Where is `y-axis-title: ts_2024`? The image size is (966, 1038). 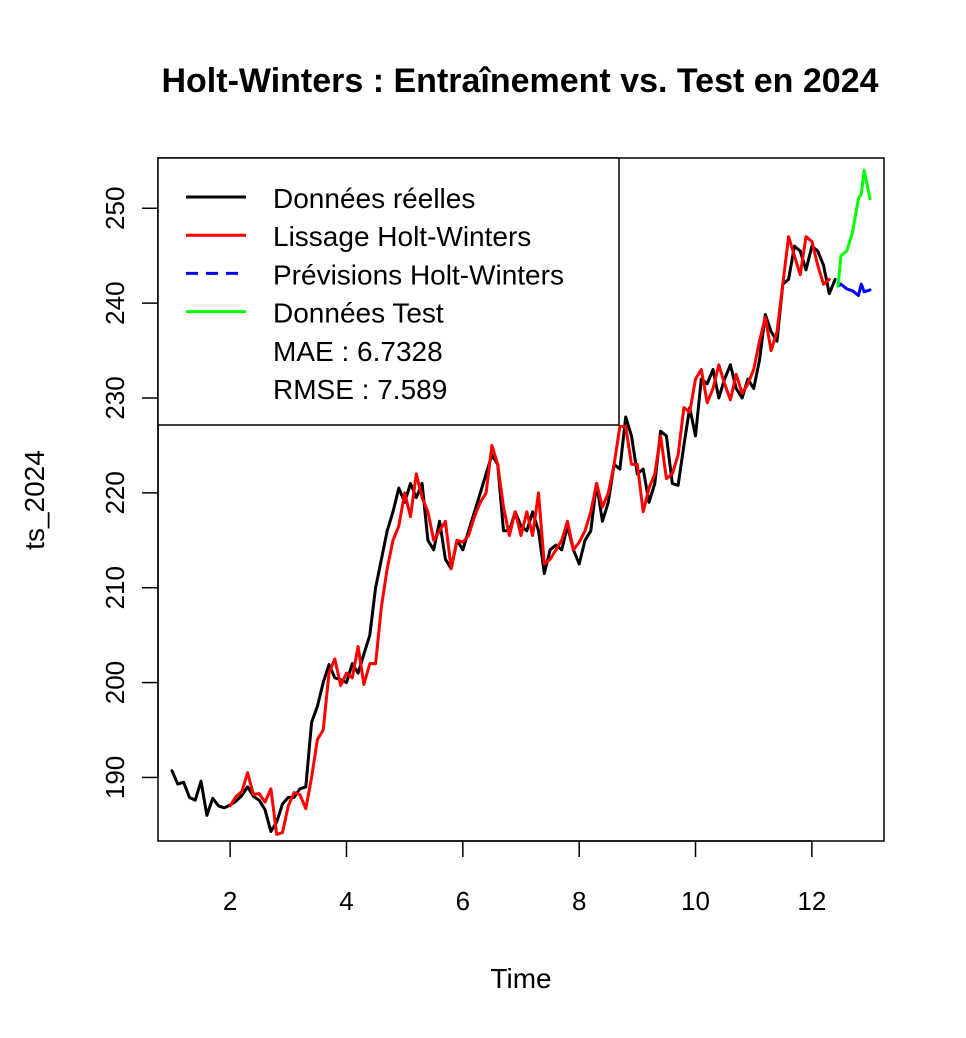 y-axis-title: ts_2024 is located at coordinates (34, 500).